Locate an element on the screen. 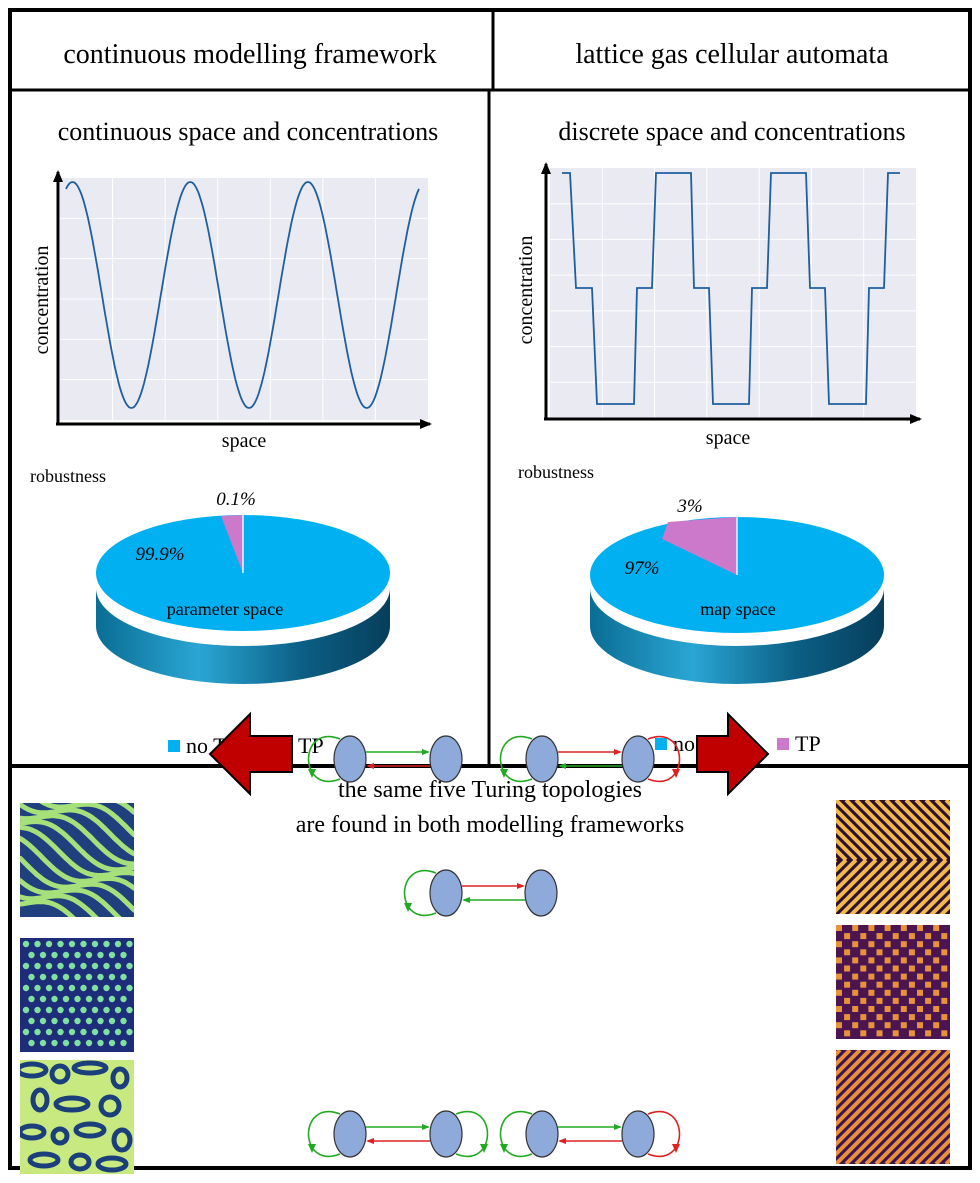 This screenshot has height=1183, width=980. right-legend-swatch-tp is located at coordinates (783, 744).